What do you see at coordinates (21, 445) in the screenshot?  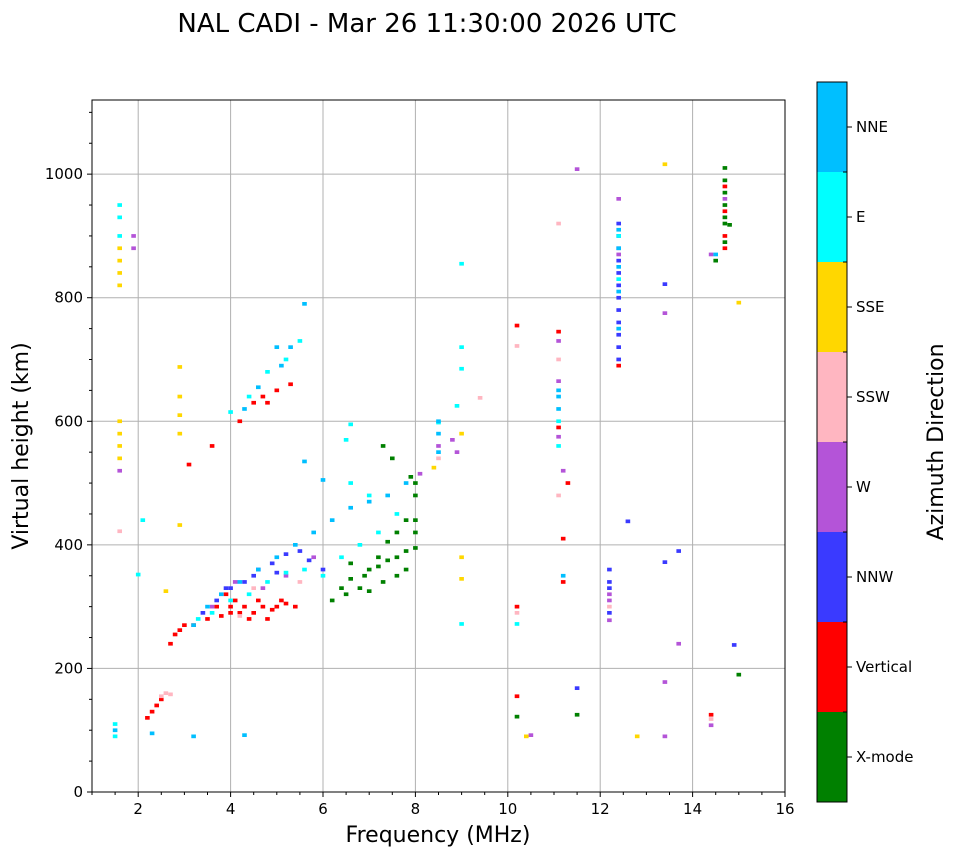 I see `y-axis-label: Virtual height (km)` at bounding box center [21, 445].